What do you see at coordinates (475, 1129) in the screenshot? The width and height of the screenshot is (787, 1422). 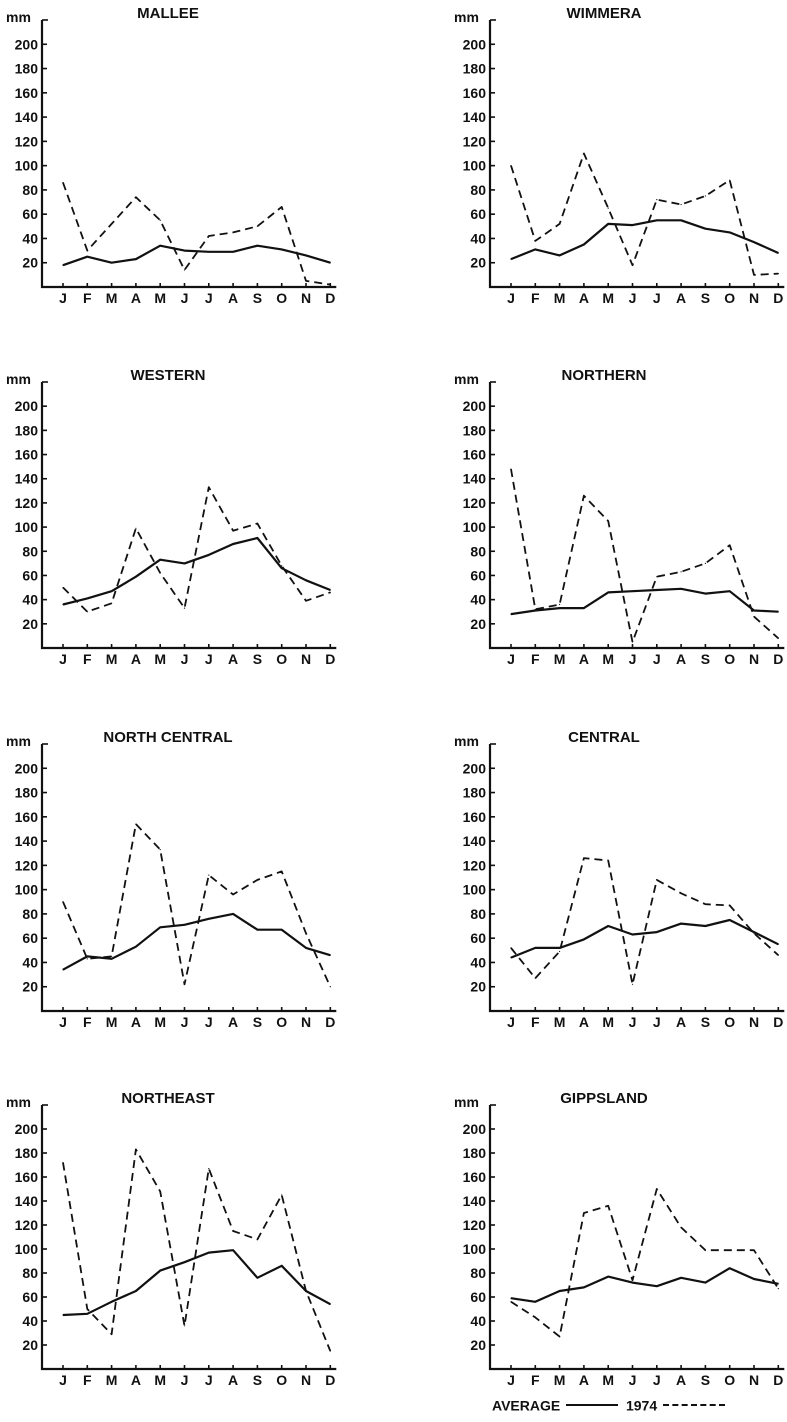 I see `y-tick-label: 200` at bounding box center [475, 1129].